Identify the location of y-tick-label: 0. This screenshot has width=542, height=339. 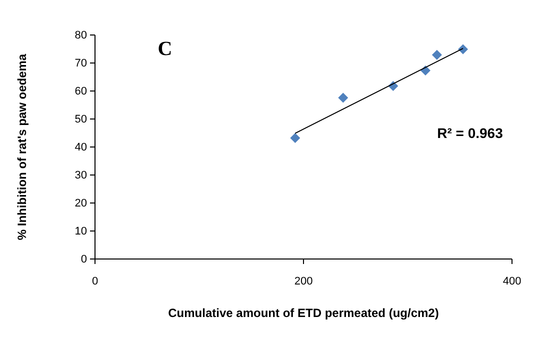
(83, 260).